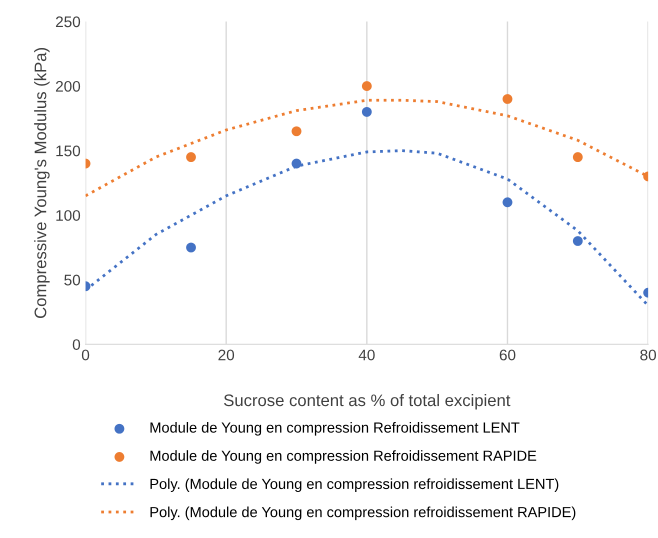 Image resolution: width=658 pixels, height=538 pixels. Describe the element at coordinates (354, 485) in the screenshot. I see `legend-label: Poly. (Module de Young en compression refroidissement LENT)` at that location.